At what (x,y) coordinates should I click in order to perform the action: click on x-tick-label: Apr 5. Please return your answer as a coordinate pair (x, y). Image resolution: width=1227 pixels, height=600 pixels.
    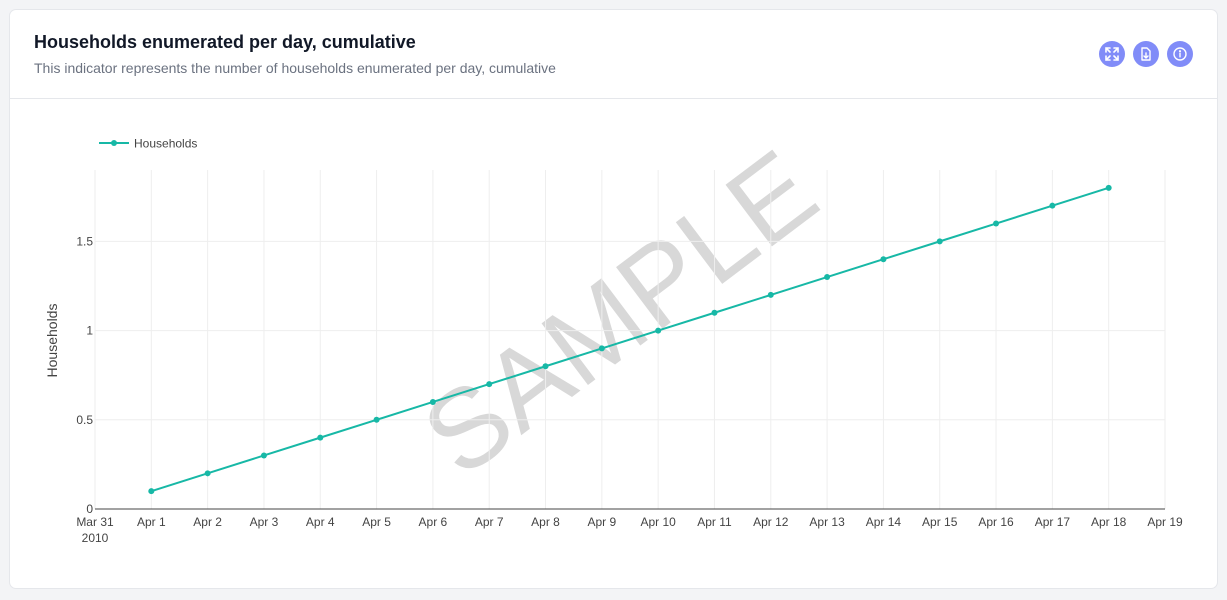
    Looking at the image, I should click on (376, 522).